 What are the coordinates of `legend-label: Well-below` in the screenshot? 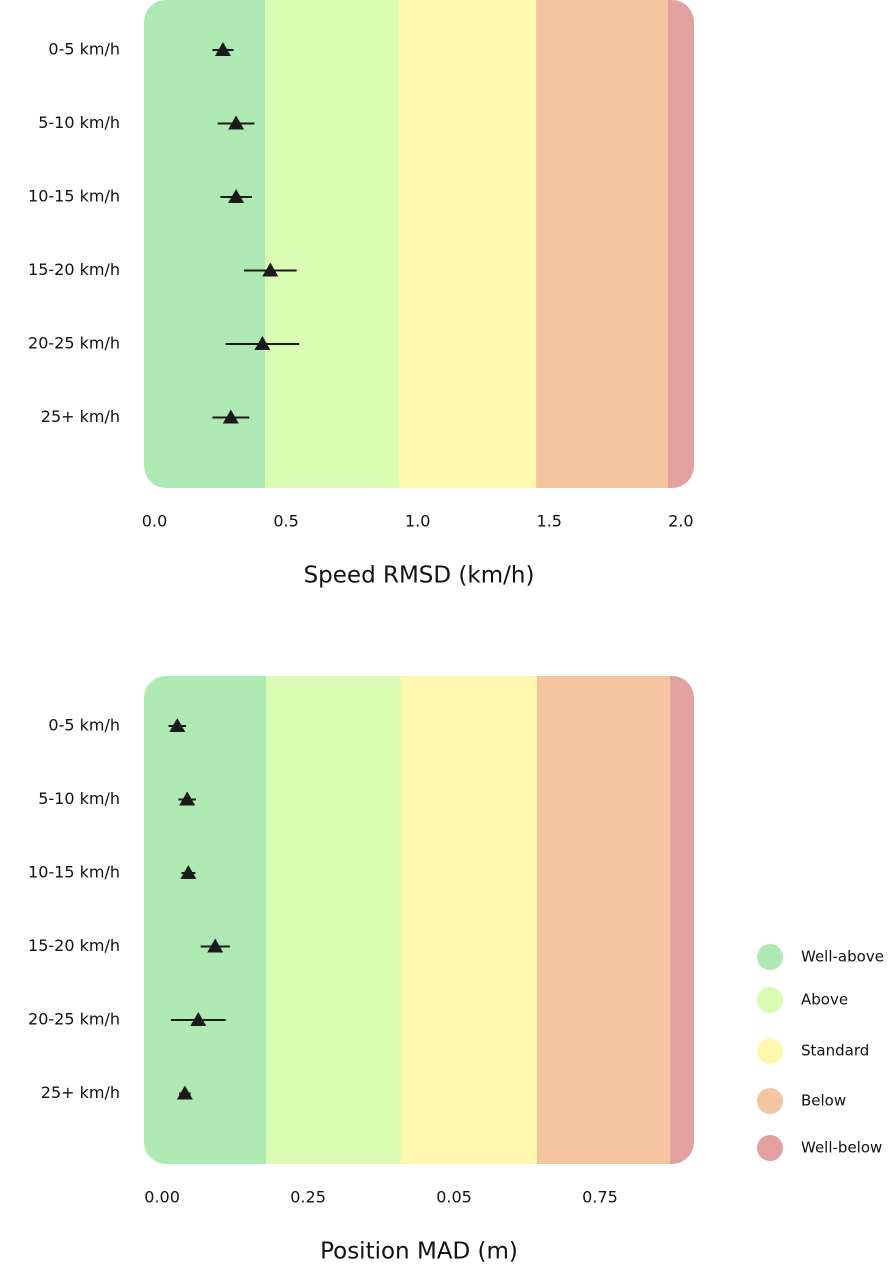 It's located at (841, 1148).